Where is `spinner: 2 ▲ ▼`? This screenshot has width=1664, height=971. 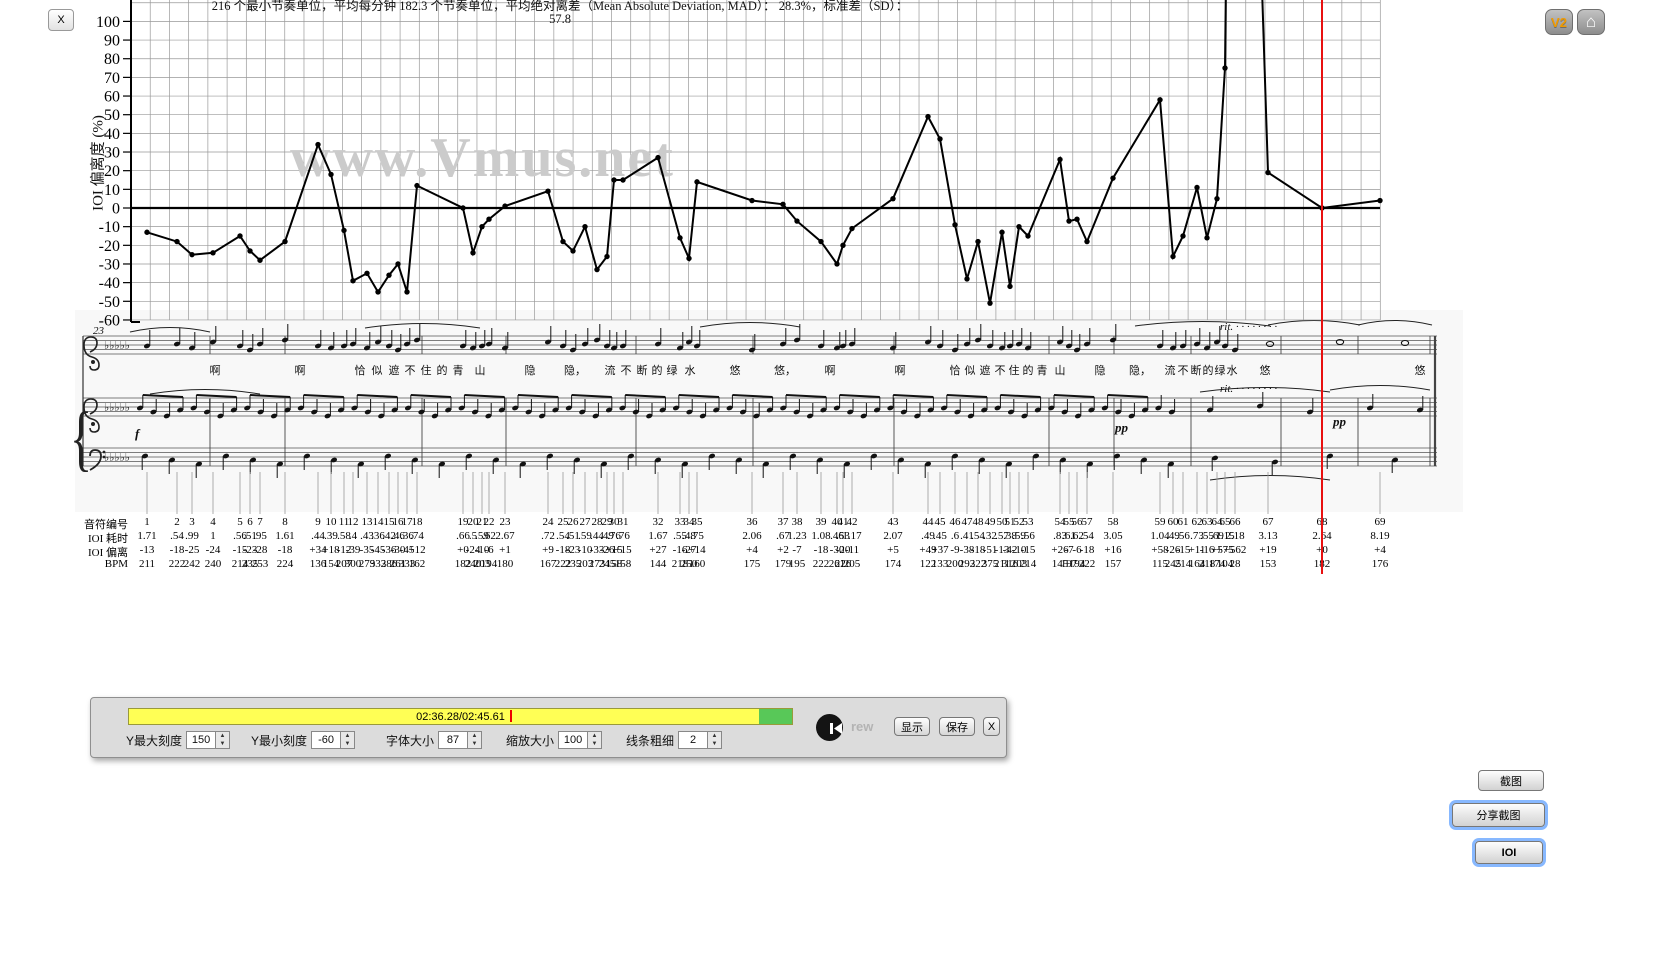
spinner: 2 ▲ ▼ is located at coordinates (700, 740).